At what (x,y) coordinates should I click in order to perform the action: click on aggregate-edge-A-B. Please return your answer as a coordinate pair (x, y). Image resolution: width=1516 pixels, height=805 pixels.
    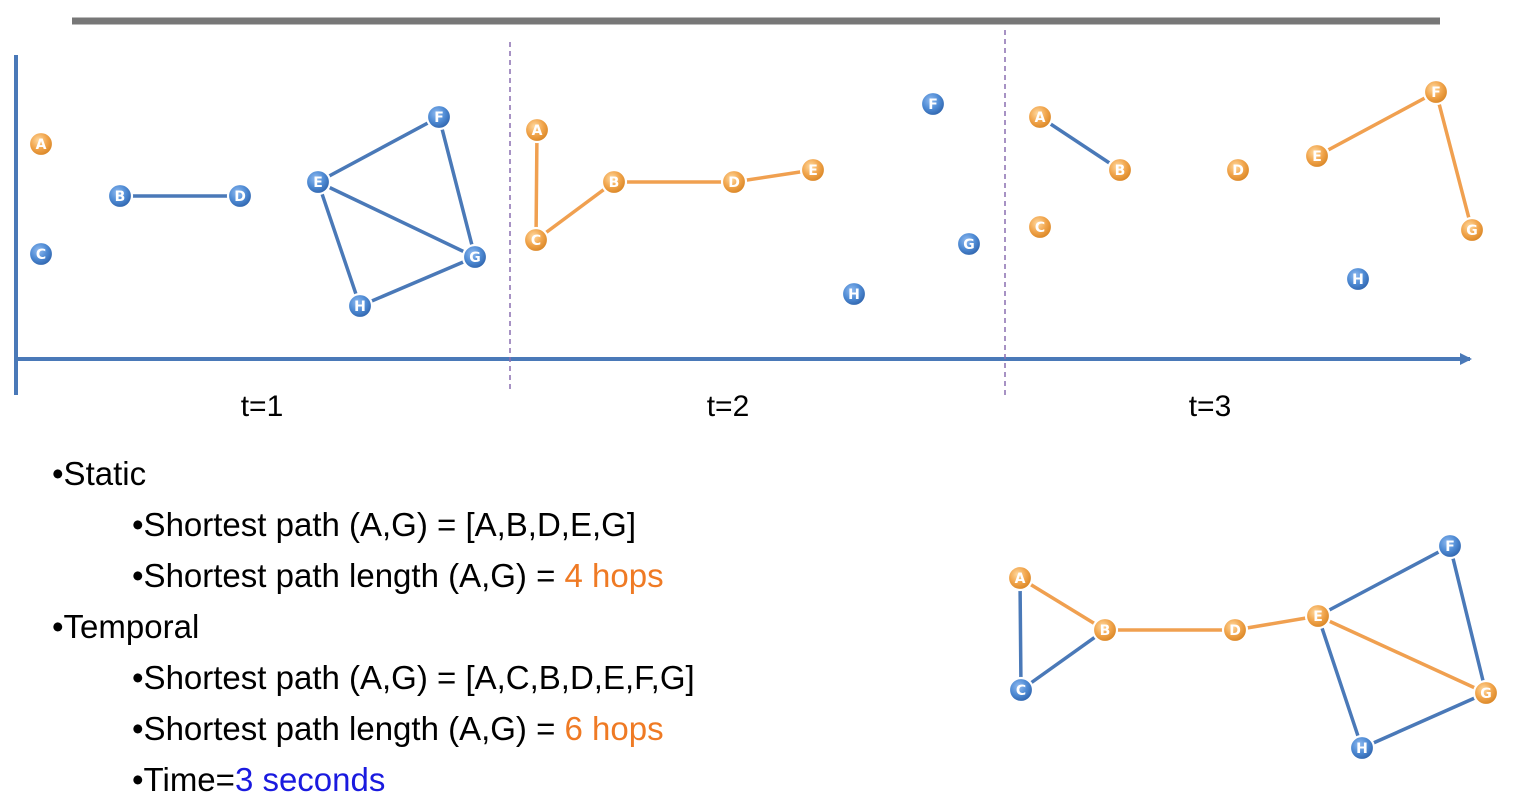
    Looking at the image, I should click on (1062, 604).